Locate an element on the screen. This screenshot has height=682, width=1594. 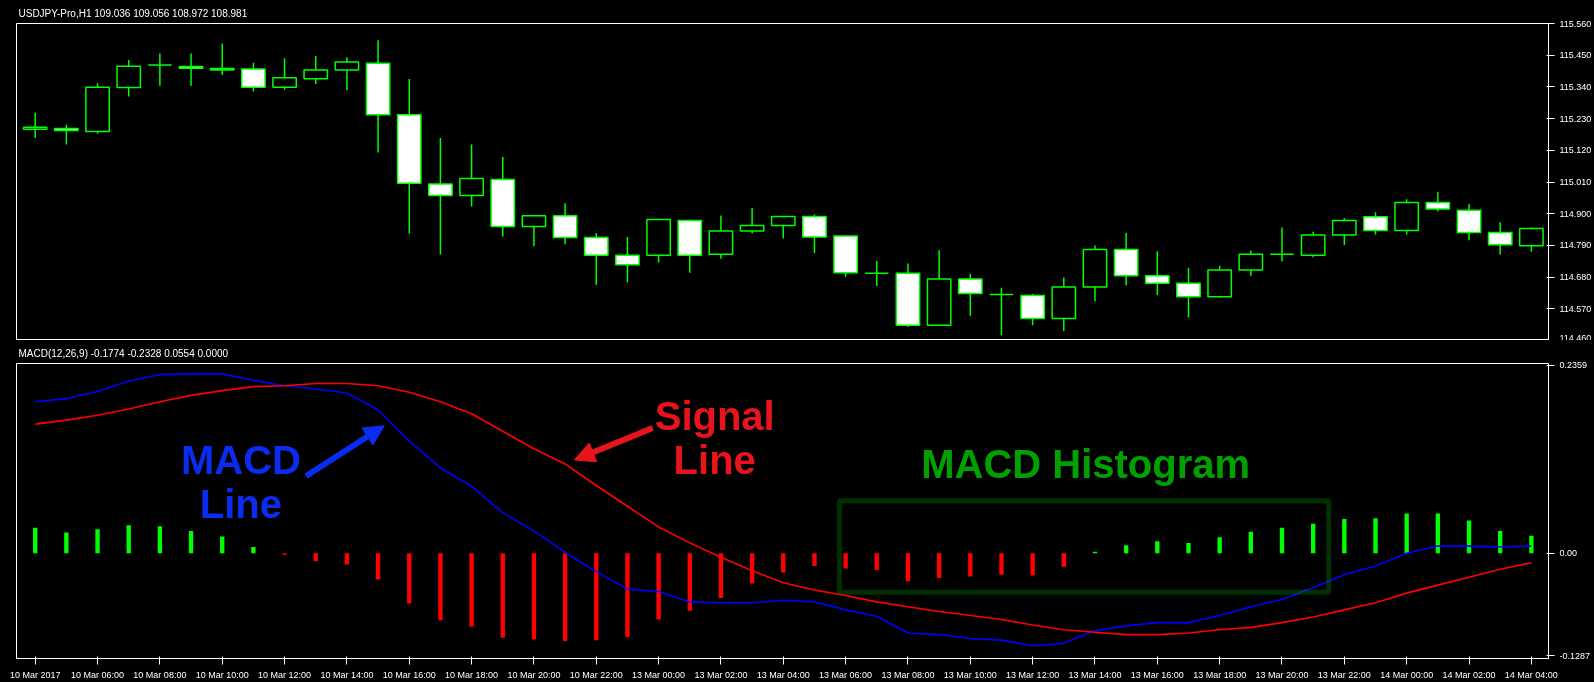
x-tick-label: 10 Mar 16:00 is located at coordinates (409, 674).